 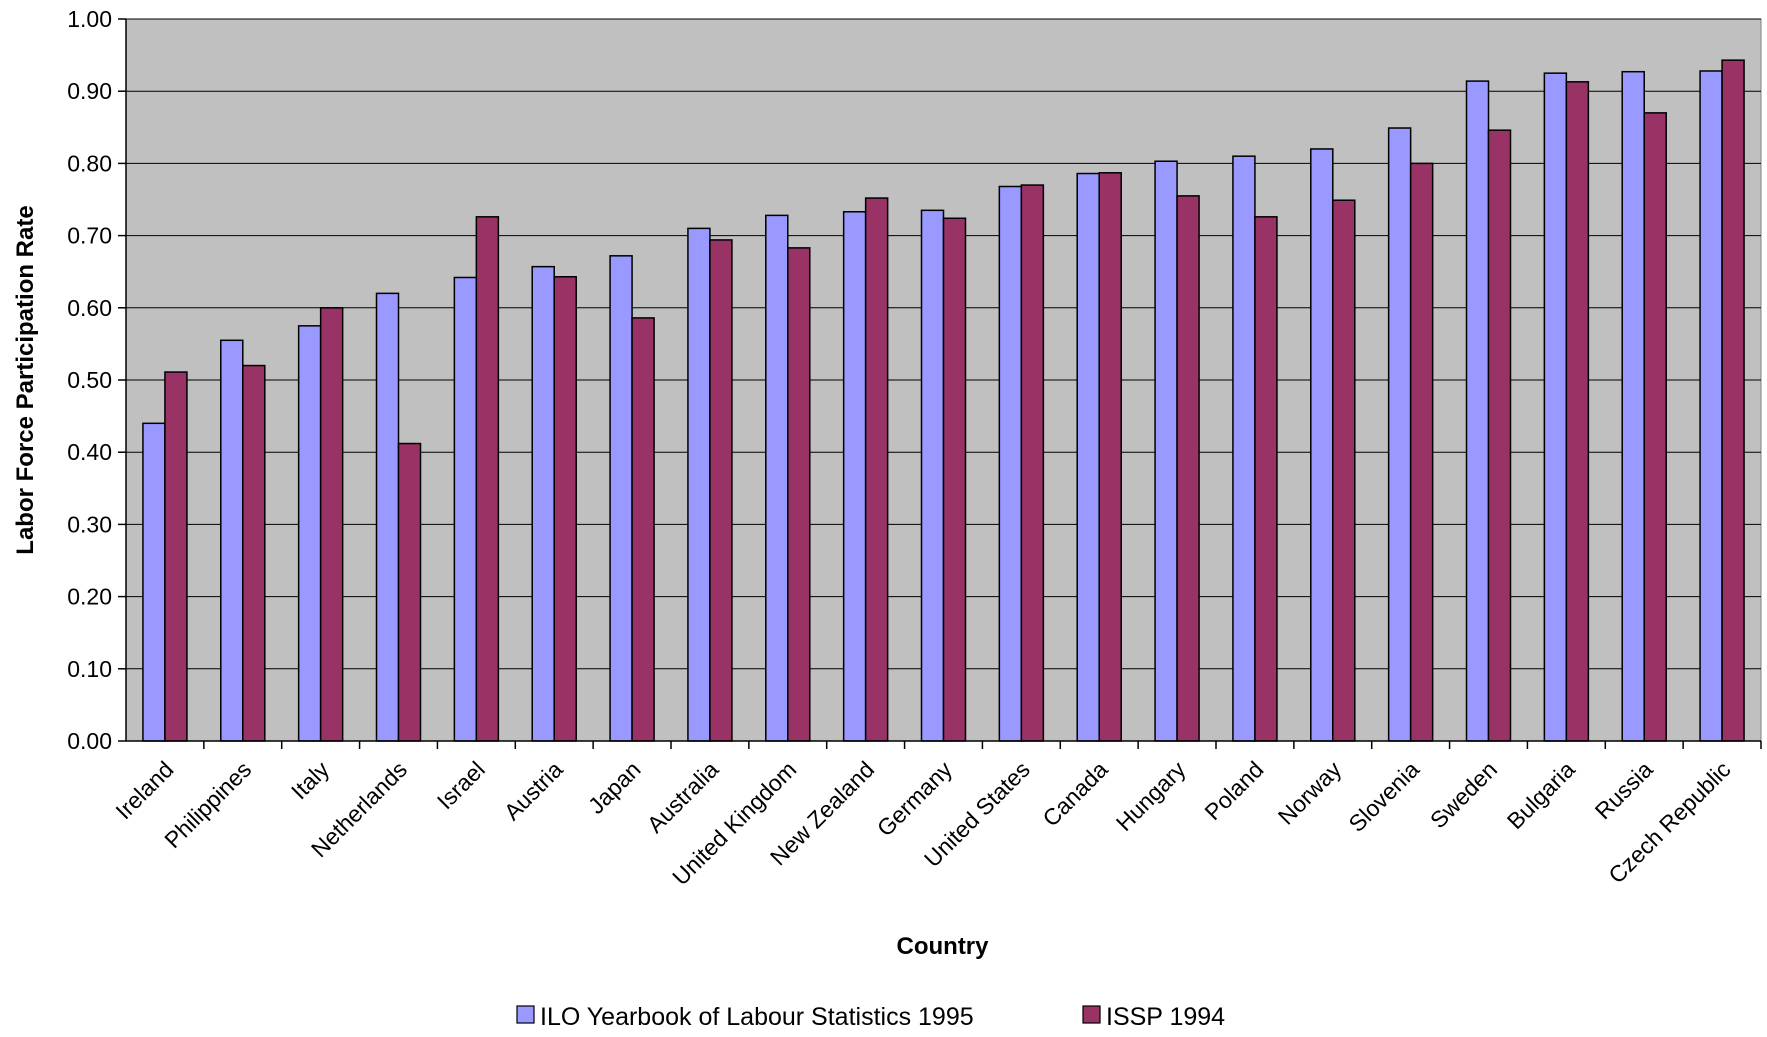 What do you see at coordinates (1151, 796) in the screenshot?
I see `x-tick-label: Hungary` at bounding box center [1151, 796].